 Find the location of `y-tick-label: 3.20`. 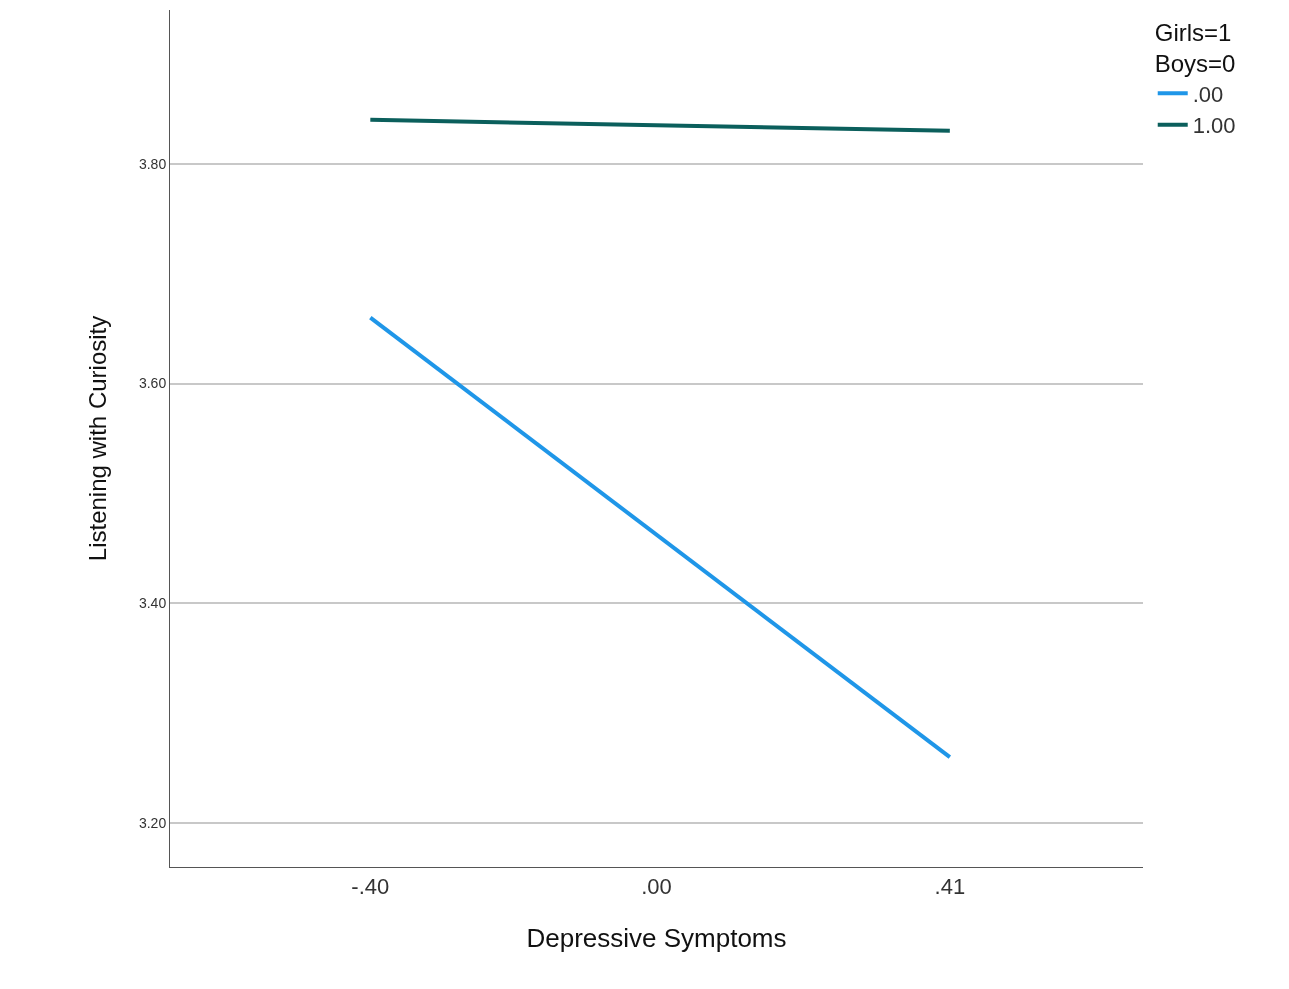

y-tick-label: 3.20 is located at coordinates (152, 822).